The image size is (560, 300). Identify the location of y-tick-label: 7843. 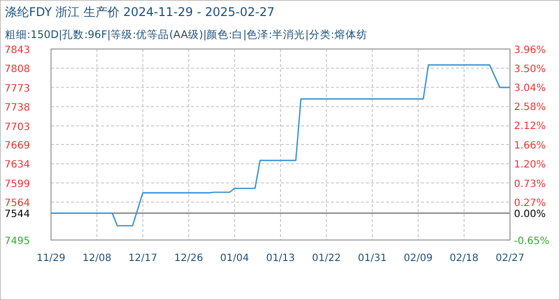
(17, 50).